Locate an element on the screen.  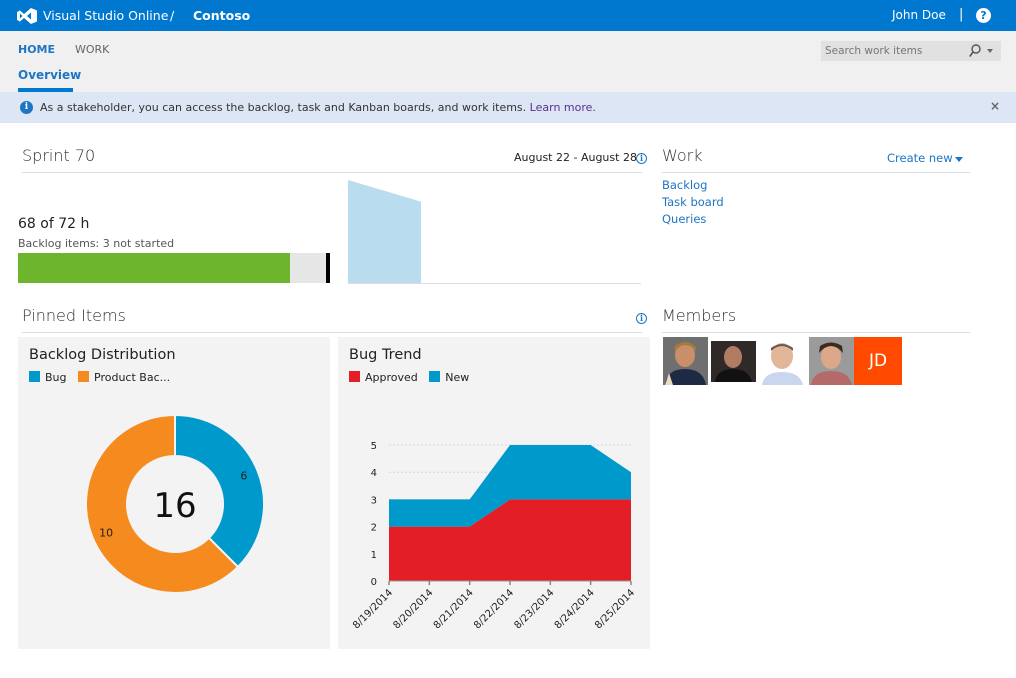
legend-item-bug: Bug is located at coordinates (48, 377).